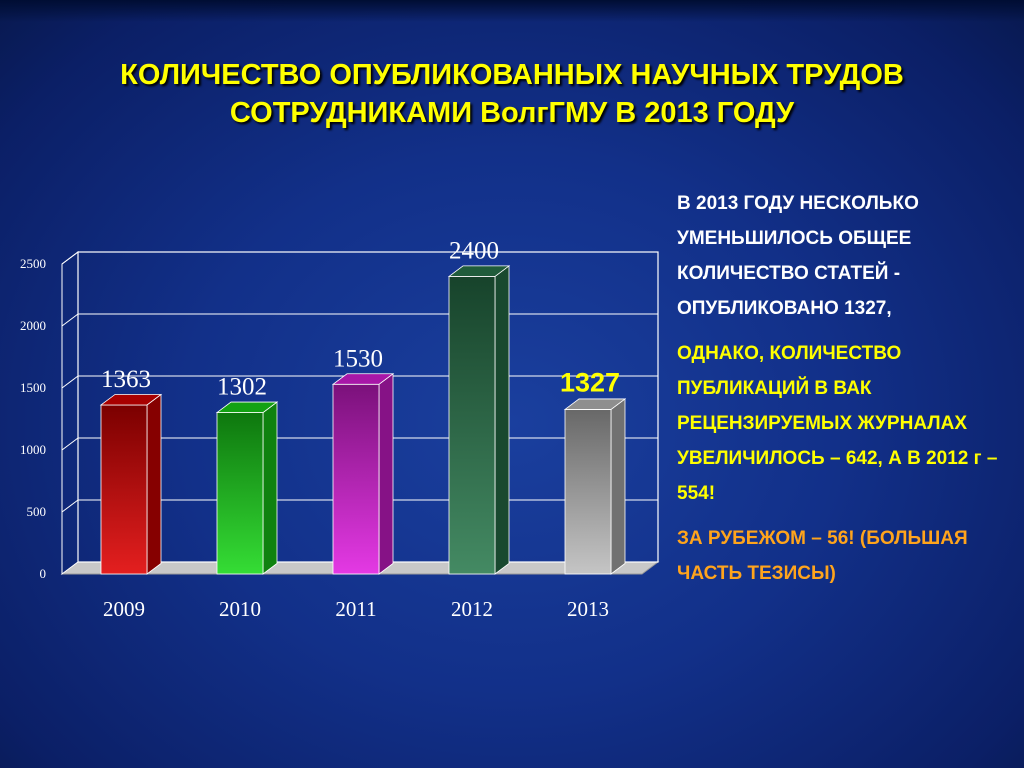 The image size is (1024, 768). I want to click on y-tick-label: 2000, so click(33, 325).